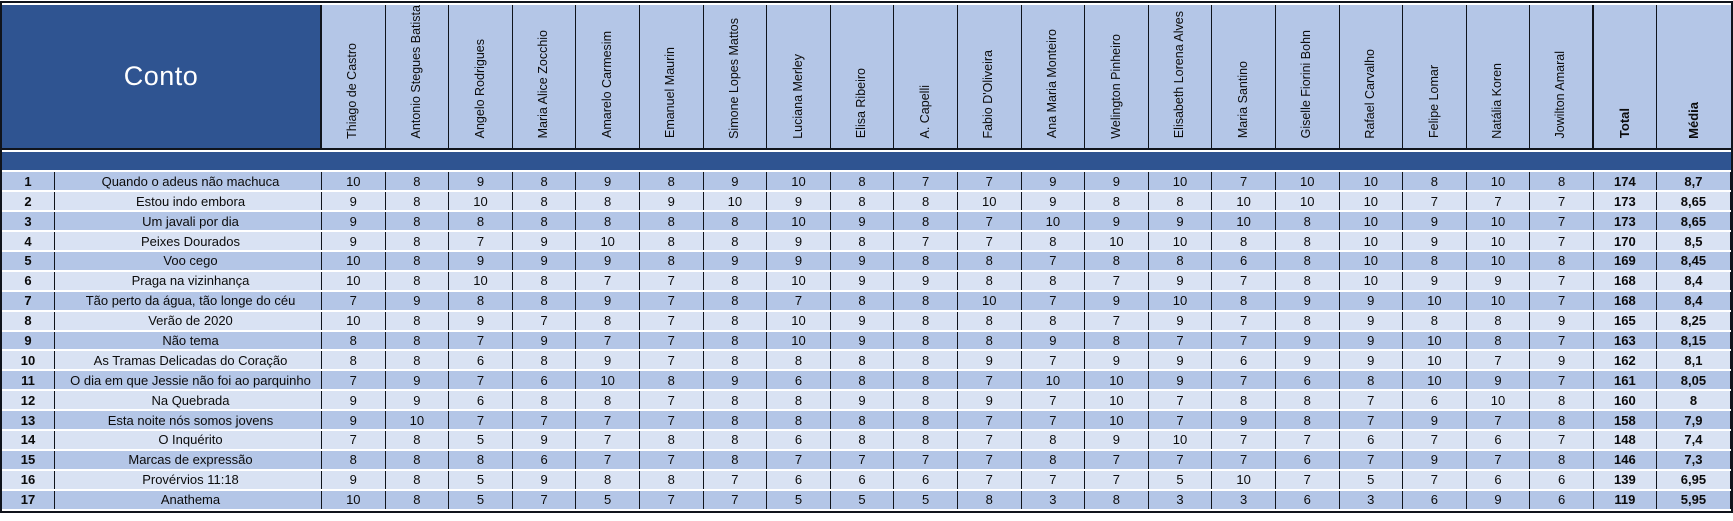  I want to click on judge-column-header: Elisabeth Lorena Alves, so click(1180, 78).